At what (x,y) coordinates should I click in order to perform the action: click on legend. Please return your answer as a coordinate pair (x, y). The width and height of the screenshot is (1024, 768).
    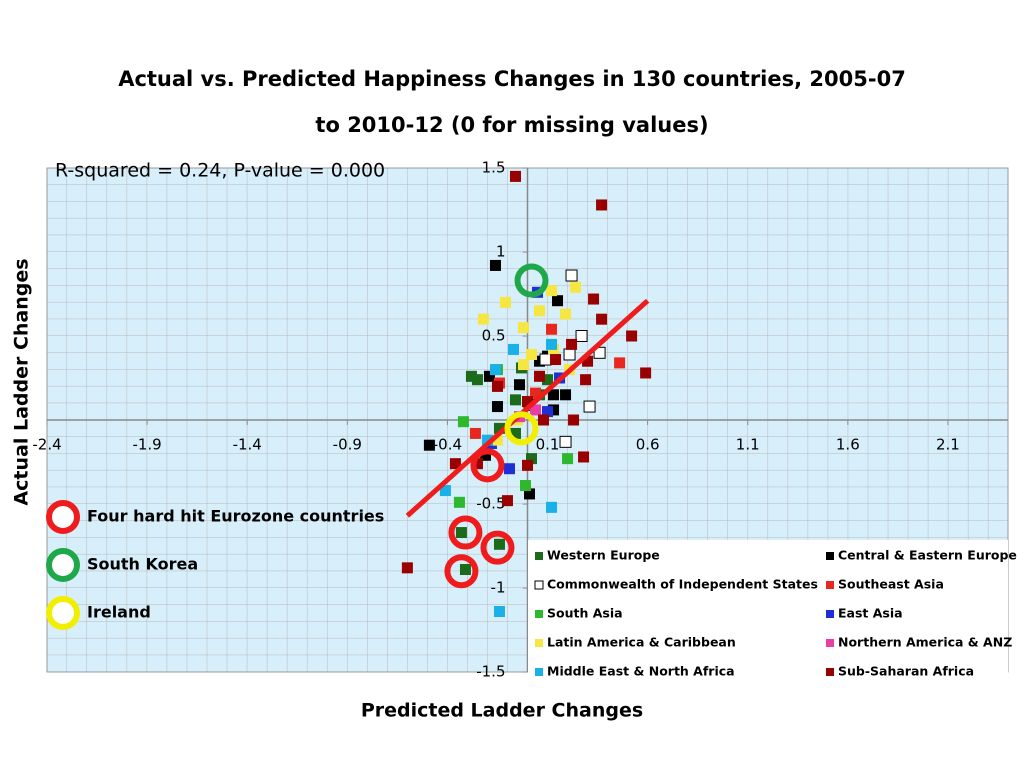
    Looking at the image, I should click on (768, 612).